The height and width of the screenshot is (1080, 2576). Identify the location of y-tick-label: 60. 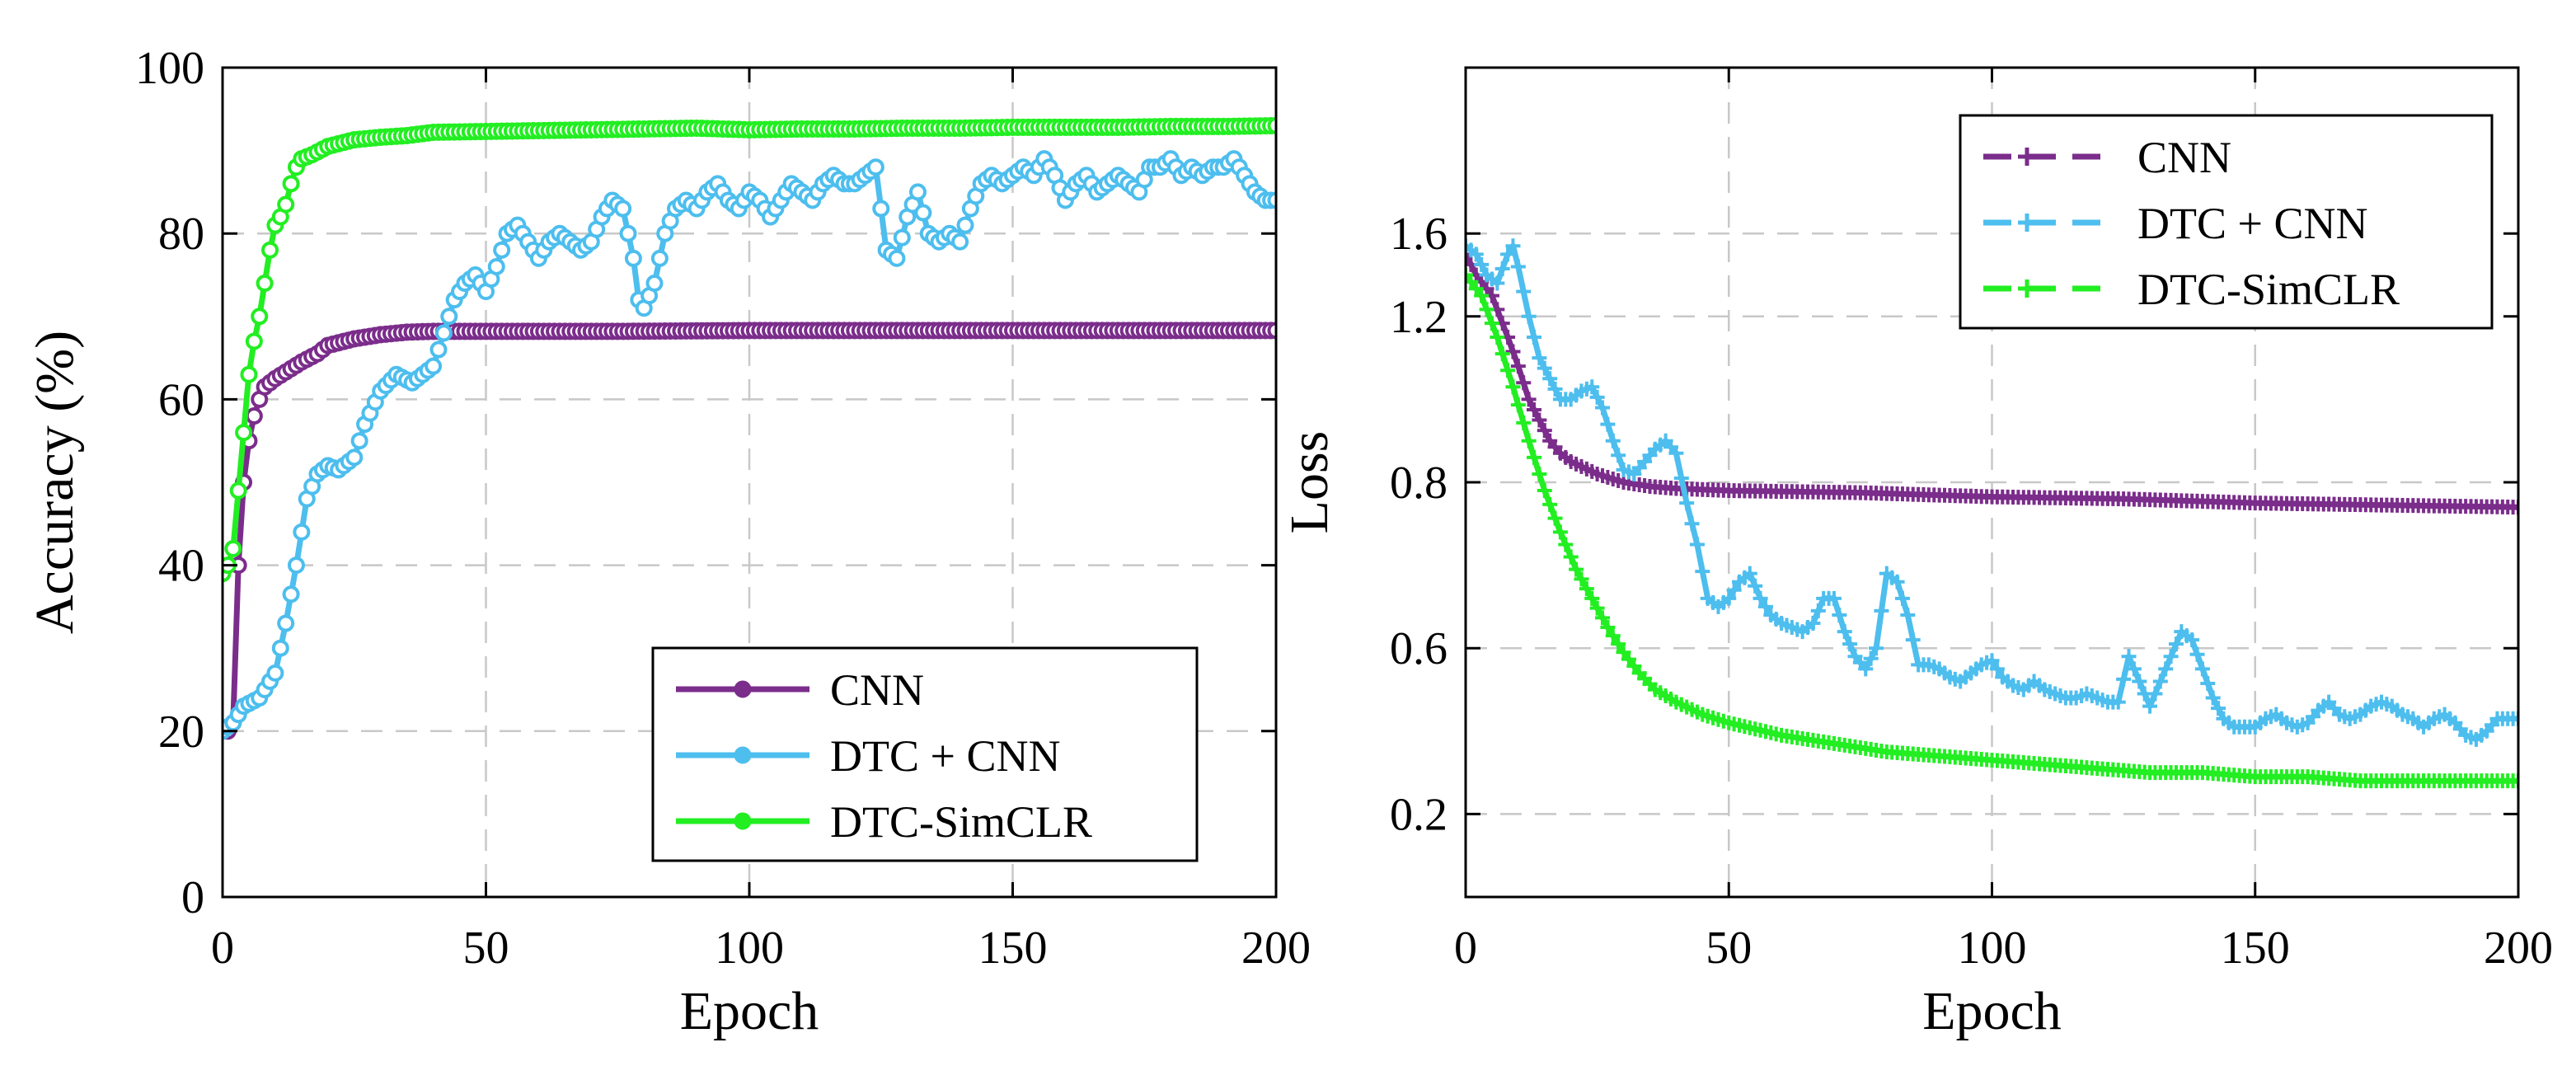
(181, 400).